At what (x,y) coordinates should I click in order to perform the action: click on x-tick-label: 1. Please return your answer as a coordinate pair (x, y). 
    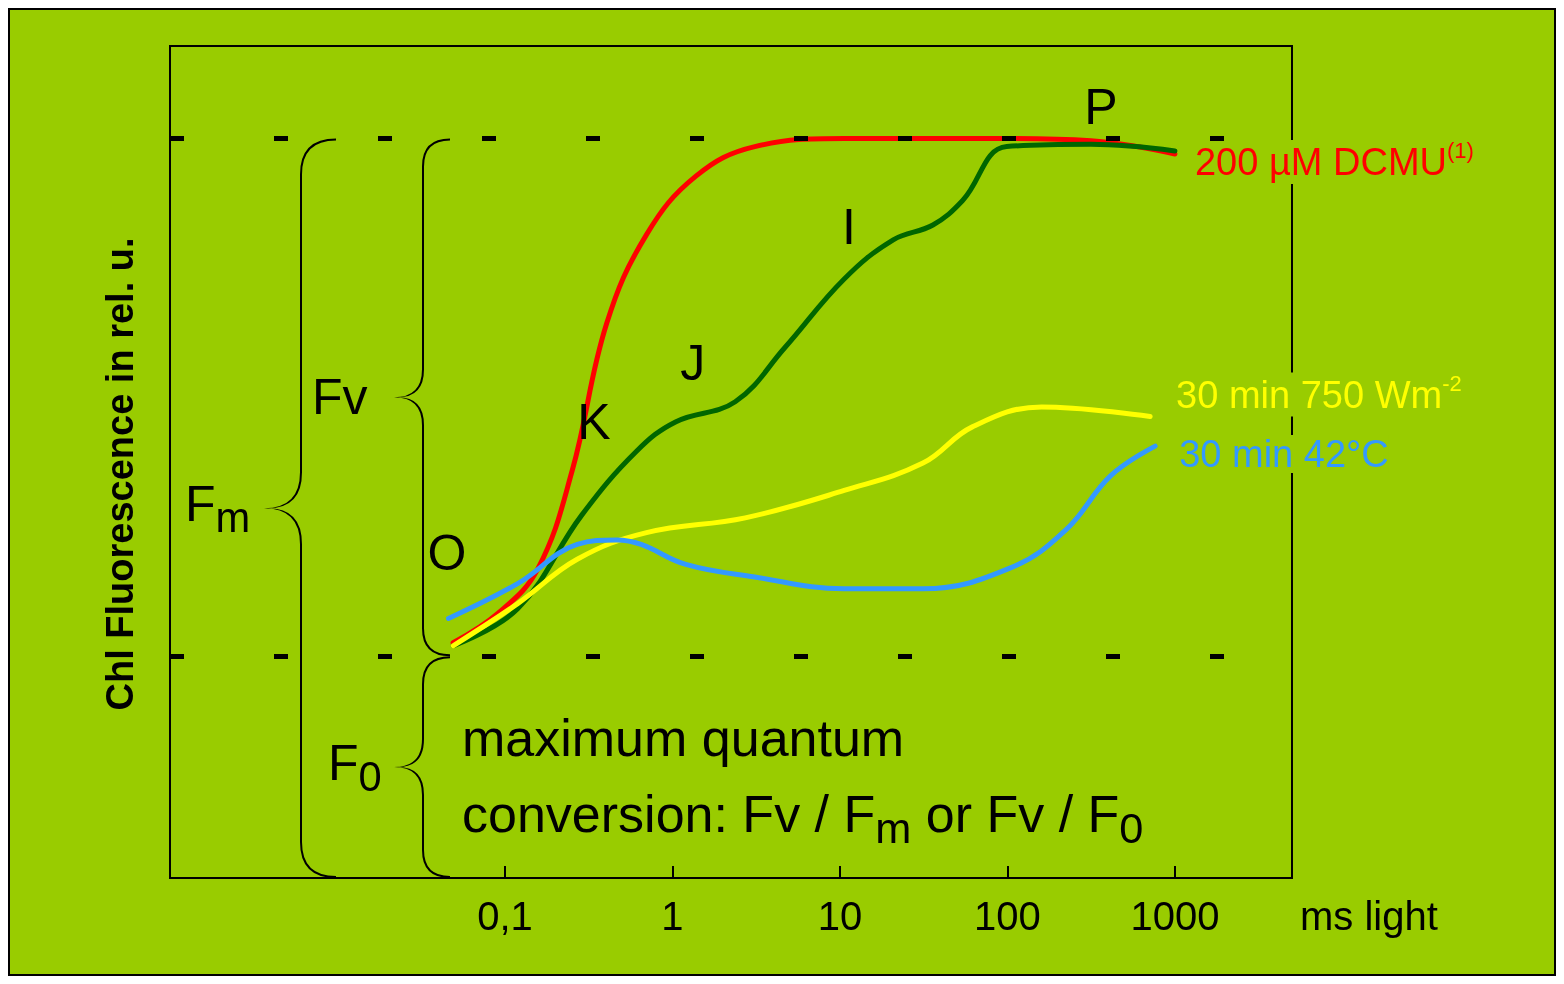
    Looking at the image, I should click on (672, 916).